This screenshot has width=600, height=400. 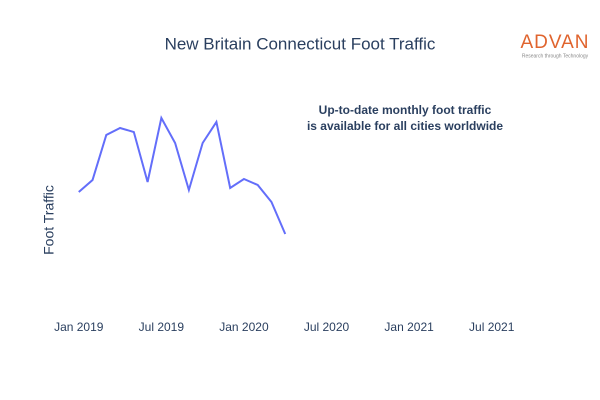 I want to click on x-tick-label: Jul 2019, so click(x=162, y=327).